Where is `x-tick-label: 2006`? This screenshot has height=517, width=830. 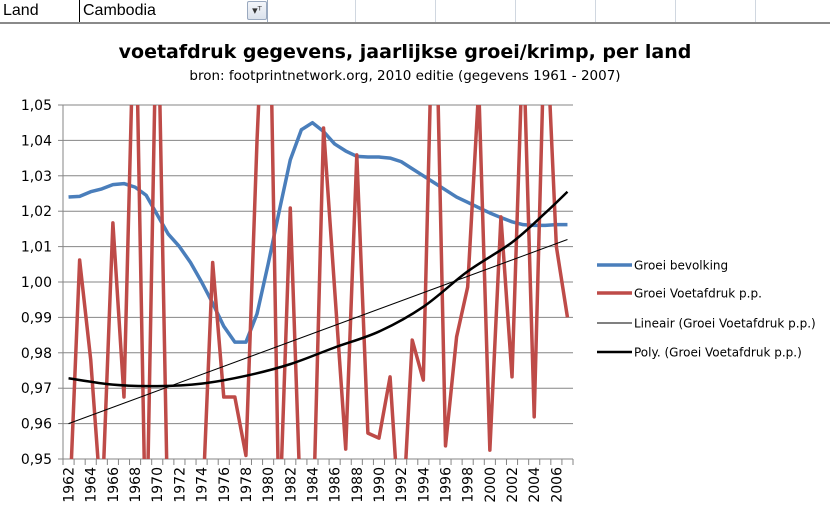
x-tick-label: 2006 is located at coordinates (557, 485).